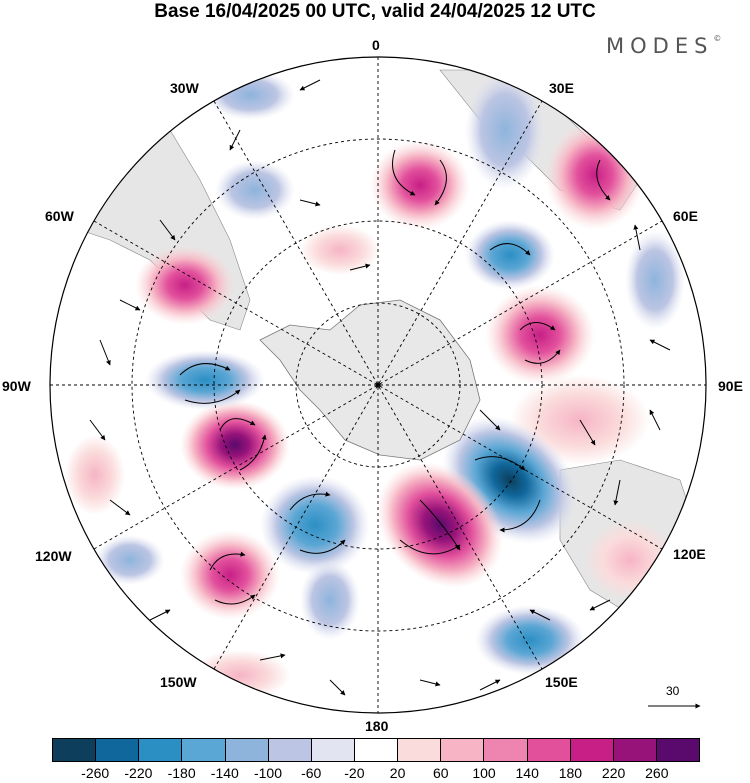 The width and height of the screenshot is (750, 783). I want to click on colorbar-tick-label: -100, so click(268, 773).